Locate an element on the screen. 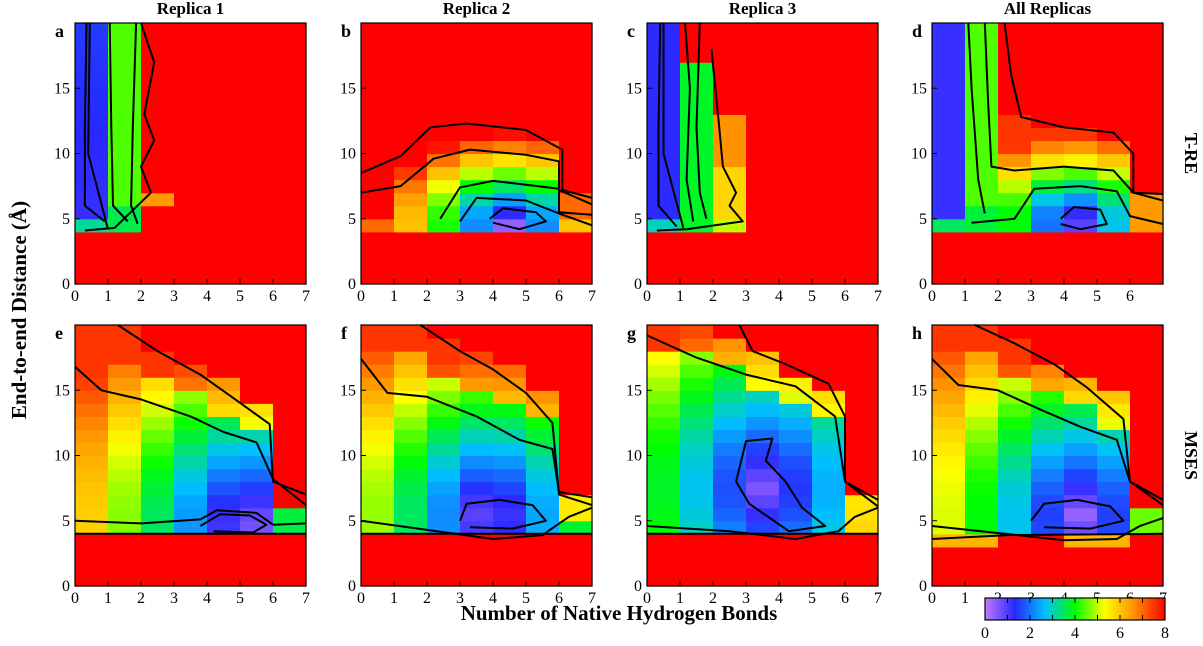 The width and height of the screenshot is (1203, 646). x-tick-label: 3 is located at coordinates (1031, 296).